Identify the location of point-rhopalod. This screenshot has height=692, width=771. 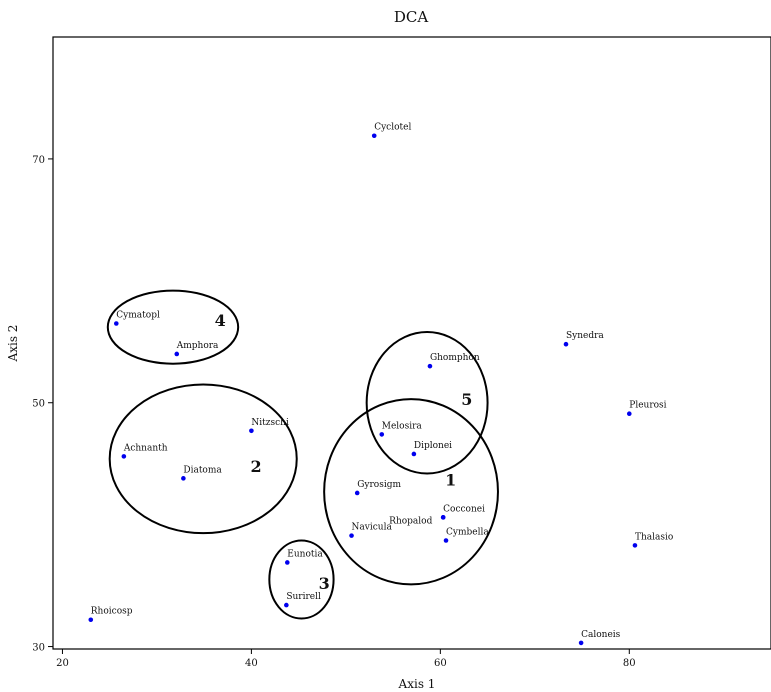
(443, 517).